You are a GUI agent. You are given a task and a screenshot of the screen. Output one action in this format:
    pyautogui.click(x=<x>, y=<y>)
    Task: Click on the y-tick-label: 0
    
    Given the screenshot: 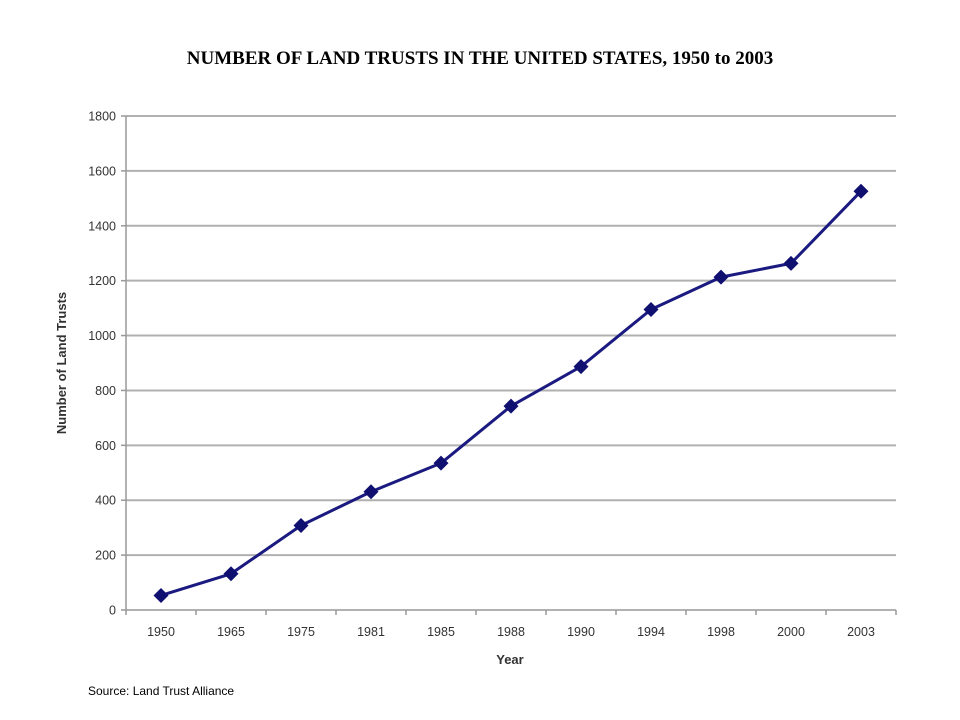 What is the action you would take?
    pyautogui.click(x=112, y=611)
    